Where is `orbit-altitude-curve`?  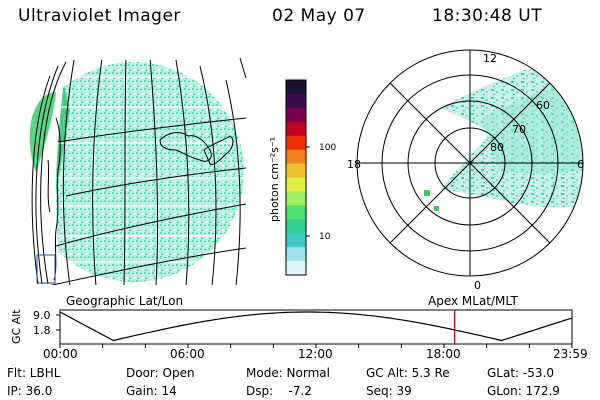 orbit-altitude-curve is located at coordinates (316, 326).